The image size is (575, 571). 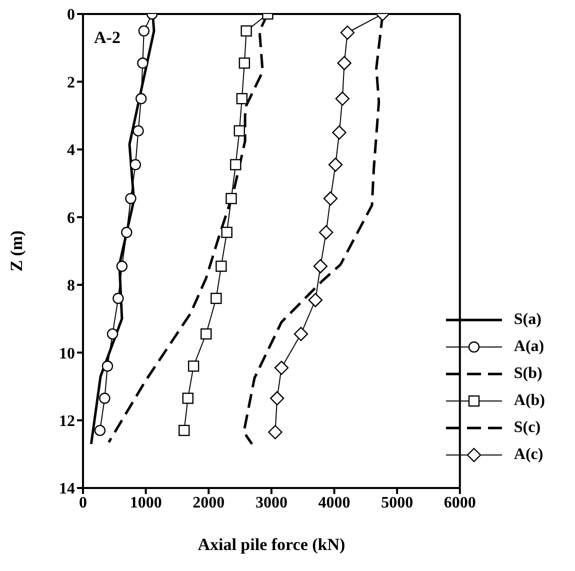 What do you see at coordinates (71, 15) in the screenshot?
I see `y-tick-label: 0` at bounding box center [71, 15].